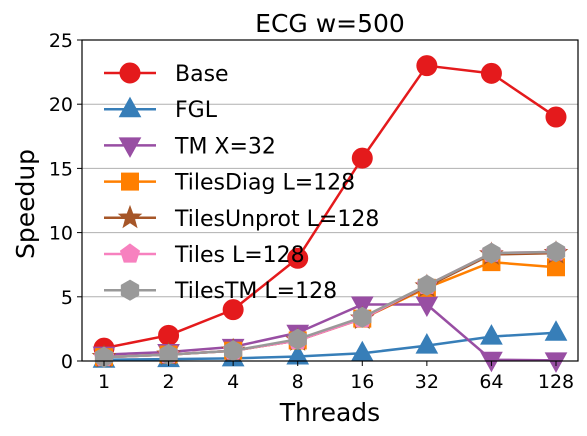  Describe the element at coordinates (264, 183) in the screenshot. I see `legend-label-tilesdiag-l-128: TilesDiag L=128` at that location.